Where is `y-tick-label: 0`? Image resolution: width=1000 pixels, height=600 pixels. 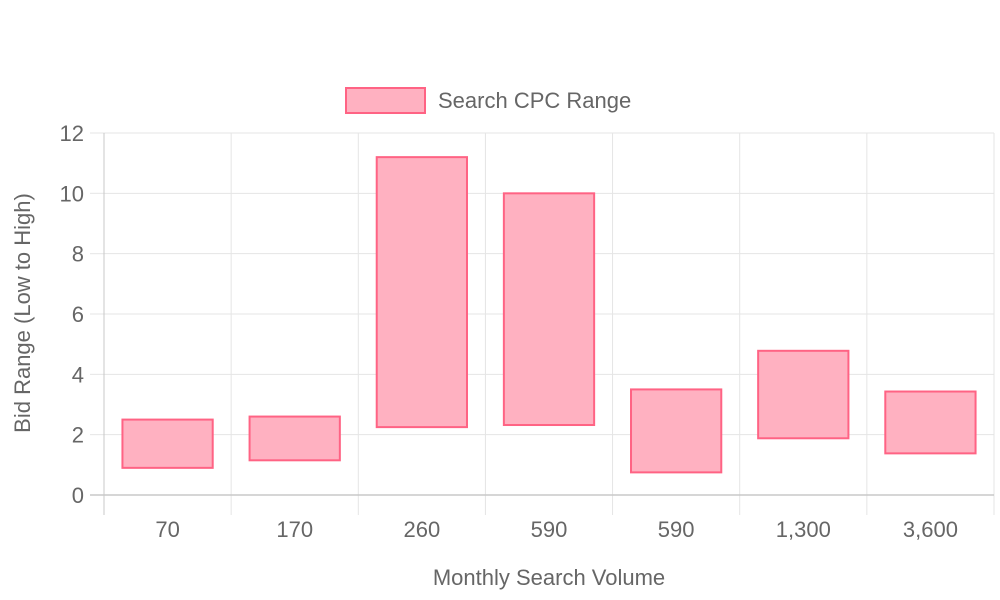 y-tick-label: 0 is located at coordinates (78, 495).